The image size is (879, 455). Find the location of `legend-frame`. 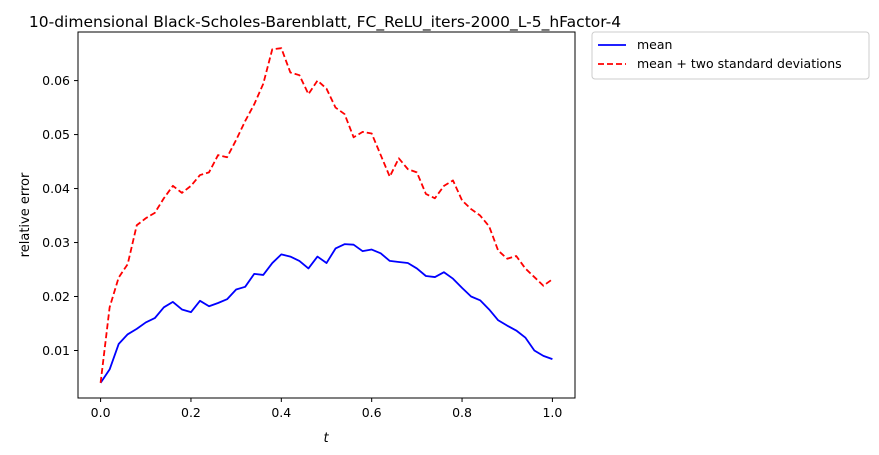

legend-frame is located at coordinates (730, 55).